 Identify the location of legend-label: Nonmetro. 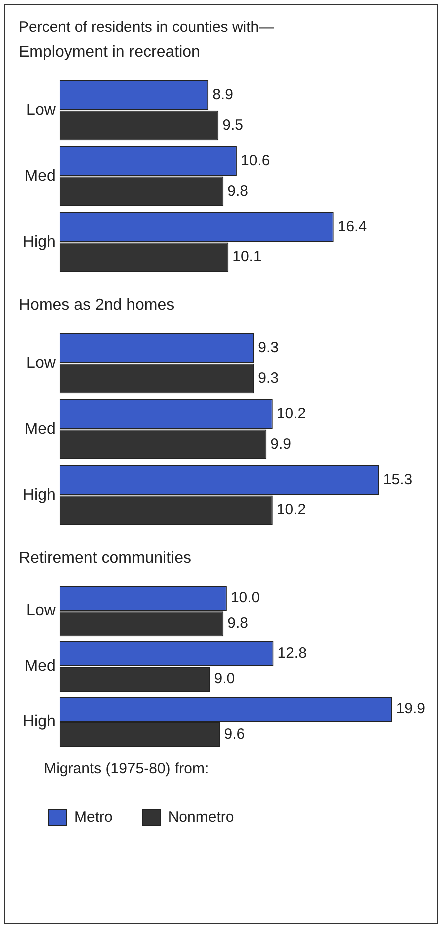
(201, 817).